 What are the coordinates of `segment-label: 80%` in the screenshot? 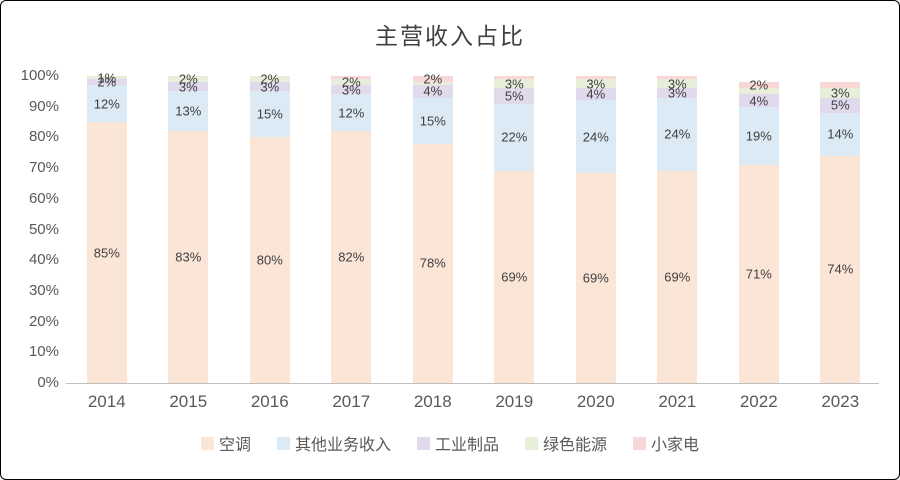 It's located at (269, 260).